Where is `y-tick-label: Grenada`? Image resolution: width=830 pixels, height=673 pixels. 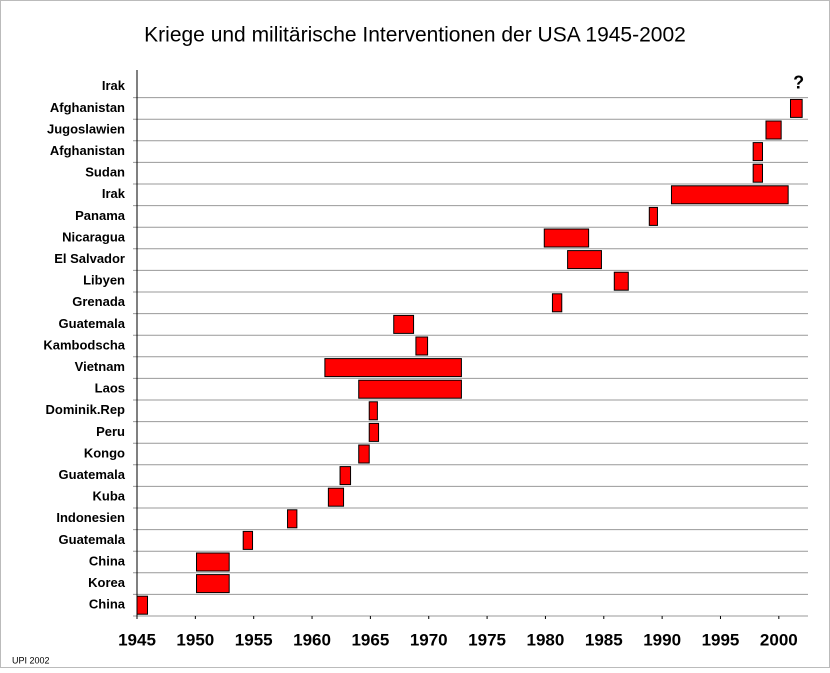 y-tick-label: Grenada is located at coordinates (99, 301).